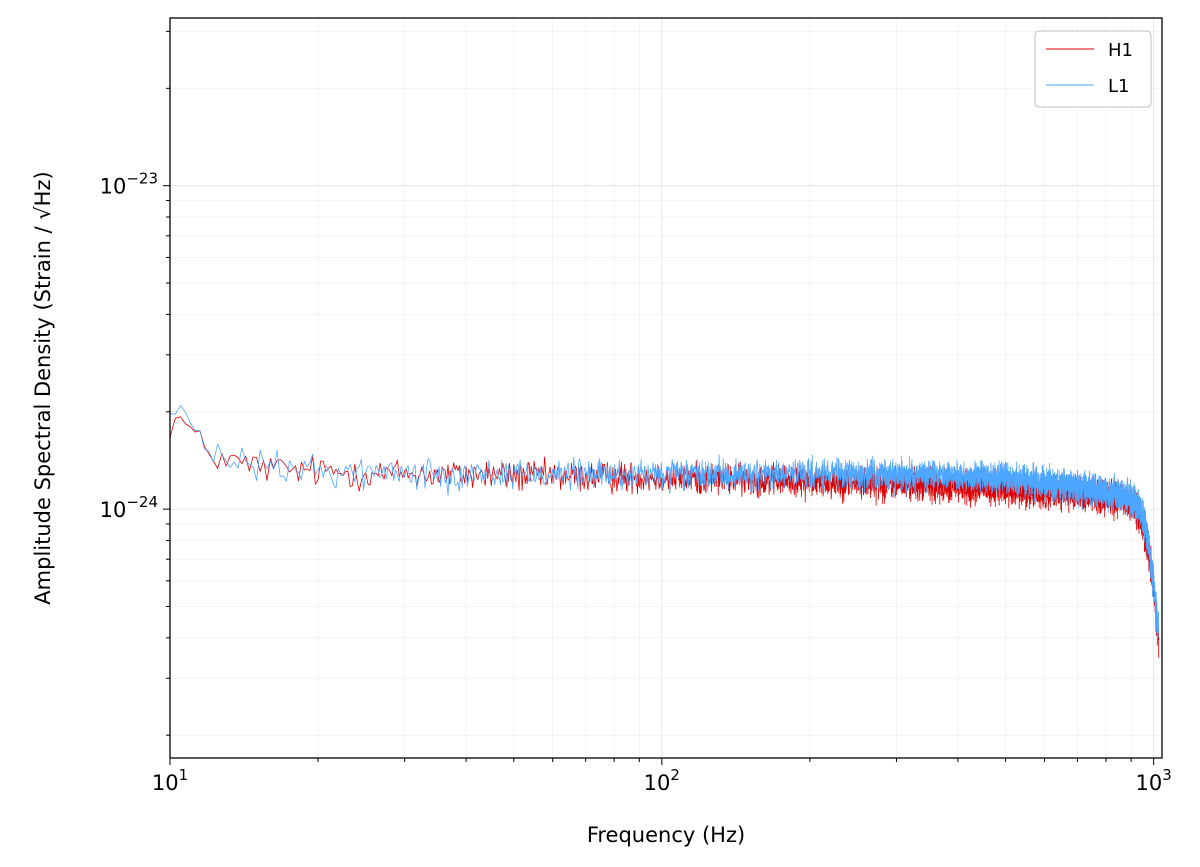  What do you see at coordinates (1118, 86) in the screenshot?
I see `legend-label-l1: L1` at bounding box center [1118, 86].